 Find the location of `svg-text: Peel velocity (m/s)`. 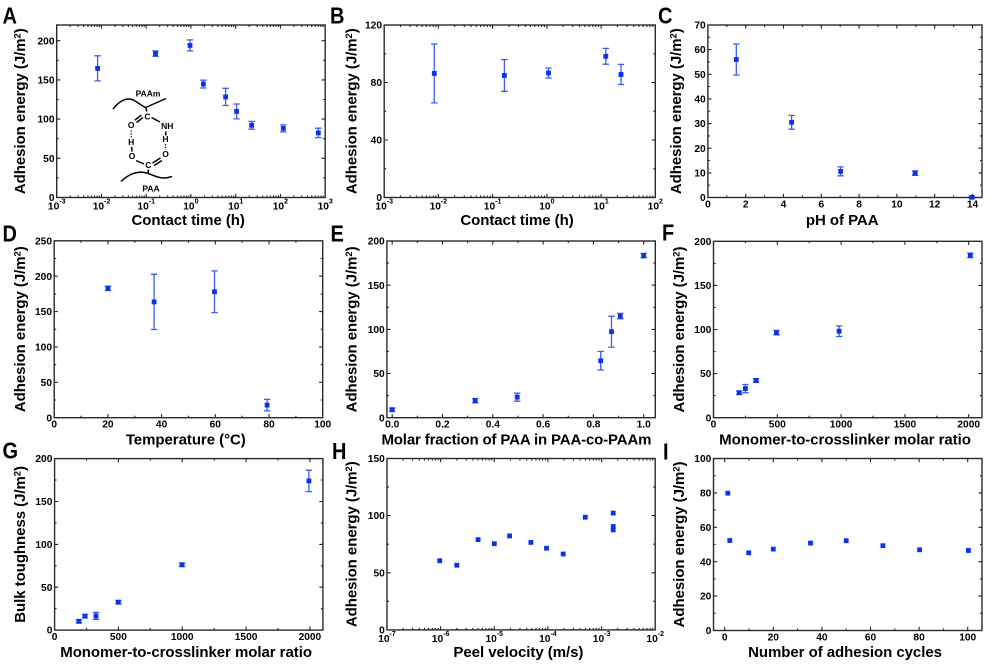

svg-text: Peel velocity (m/s) is located at coordinates (518, 652).